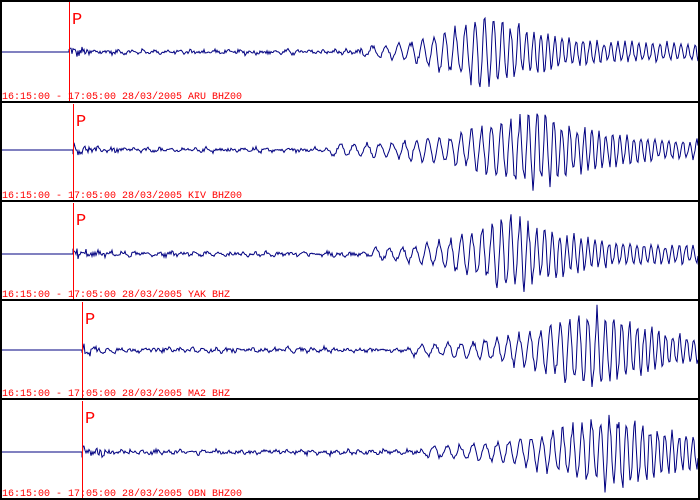  I want to click on trace-label: 16:15:00 - 17:05:00 28/03/2005 OBN BHZ00, so click(122, 494).